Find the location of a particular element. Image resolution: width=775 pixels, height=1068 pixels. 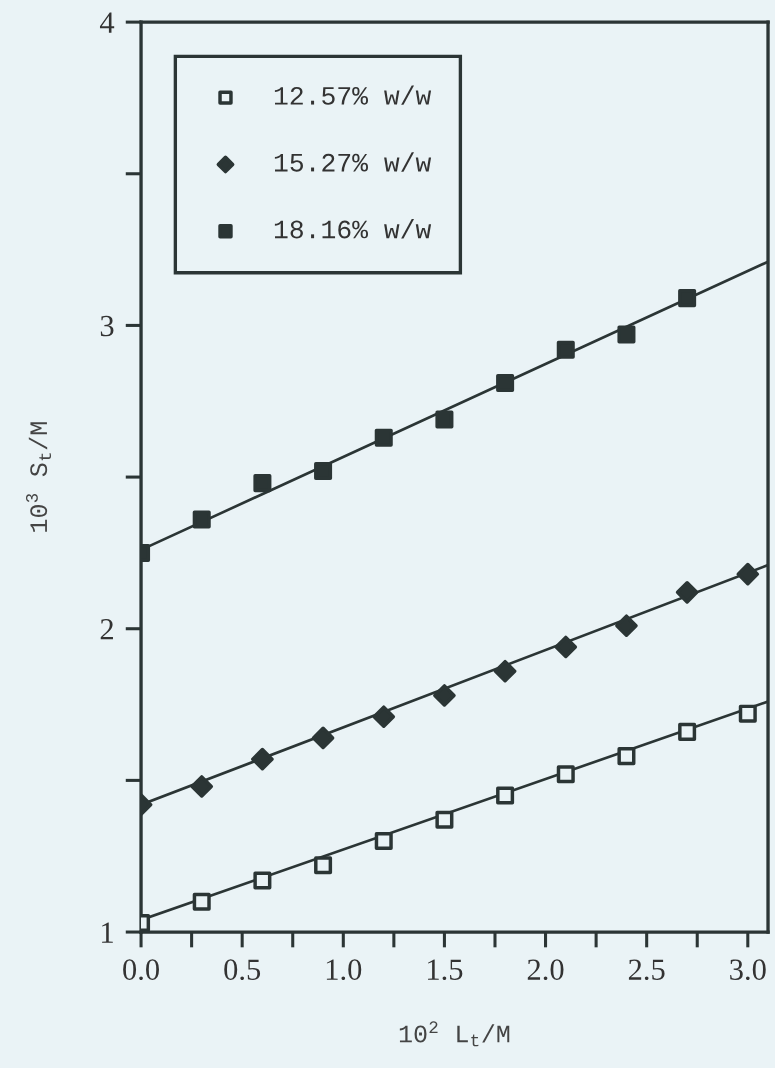

x-tick-label: 2.5 is located at coordinates (646, 970).